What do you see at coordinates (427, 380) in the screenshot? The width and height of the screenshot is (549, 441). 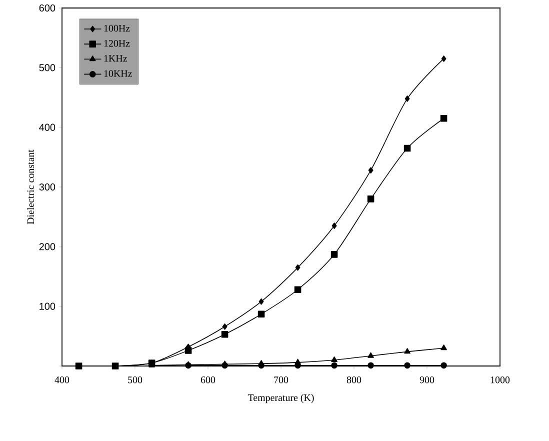 I see `x-tick-label: 900` at bounding box center [427, 380].